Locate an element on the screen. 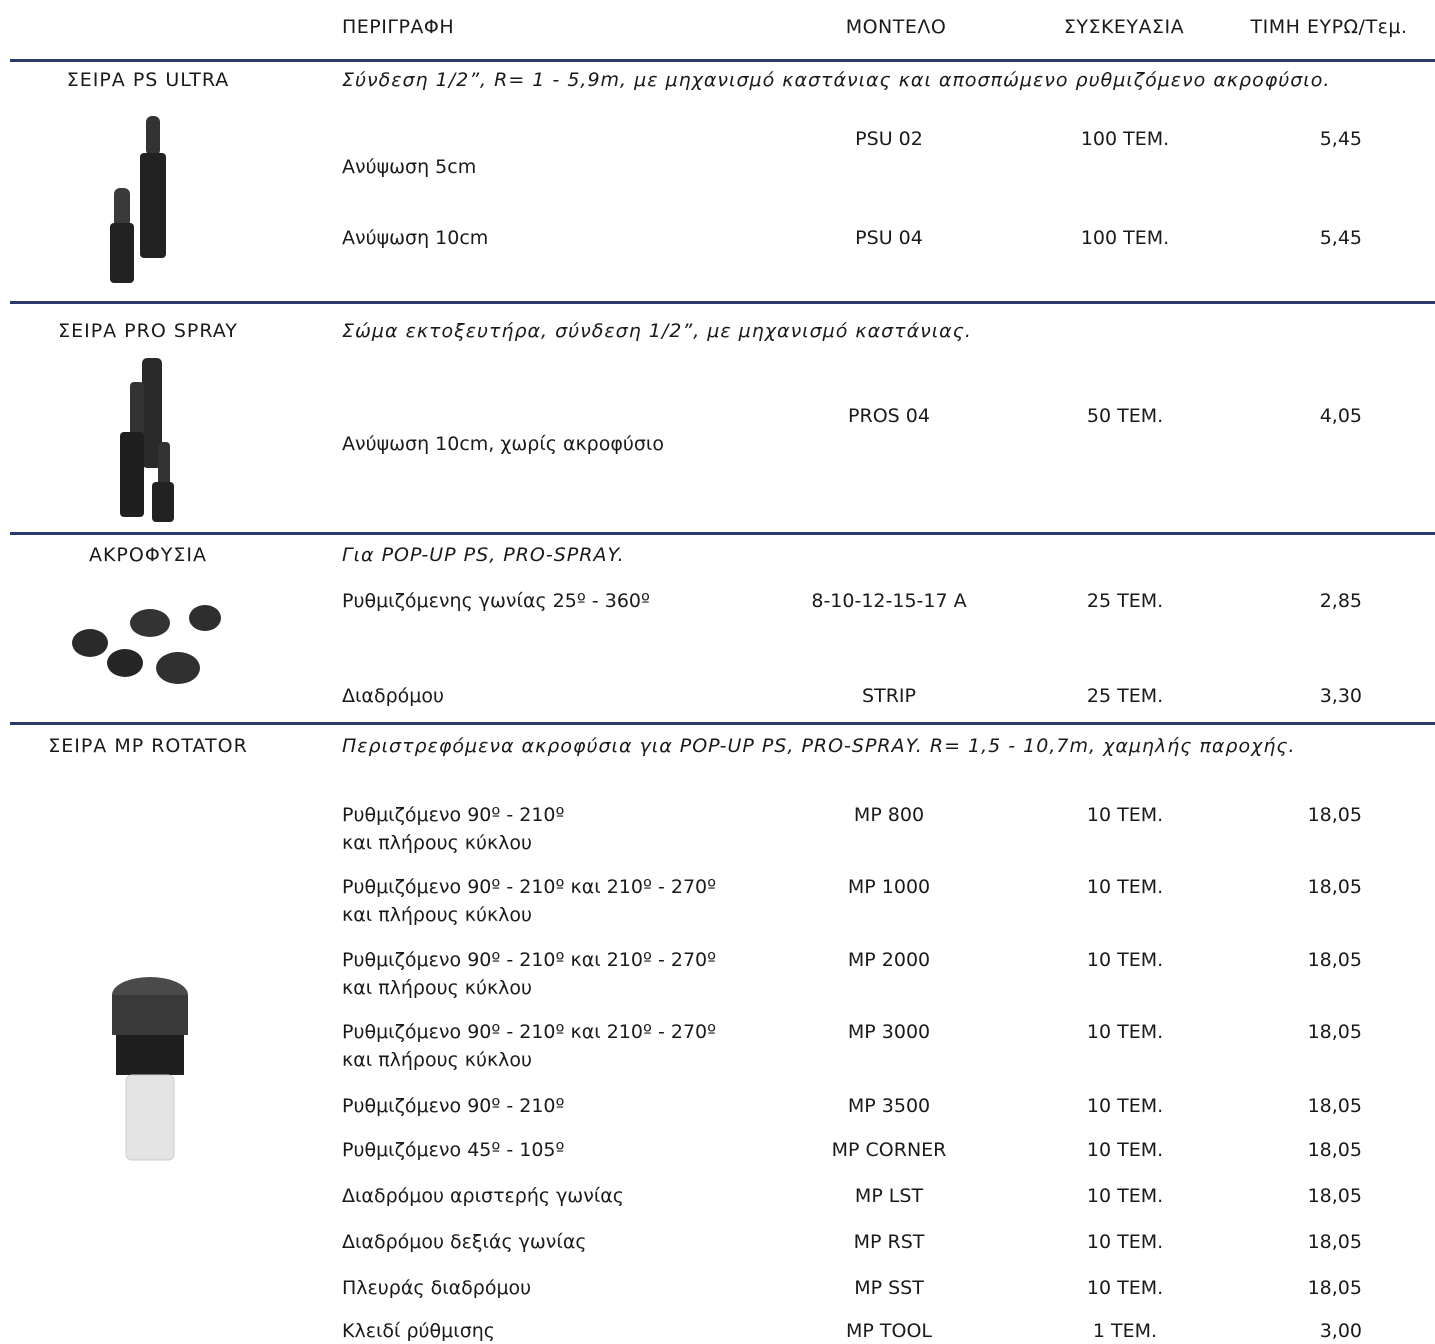 The width and height of the screenshot is (1435, 1344). section-title: ΣΕΙΡΑ PRO SPRAY is located at coordinates (148, 331).